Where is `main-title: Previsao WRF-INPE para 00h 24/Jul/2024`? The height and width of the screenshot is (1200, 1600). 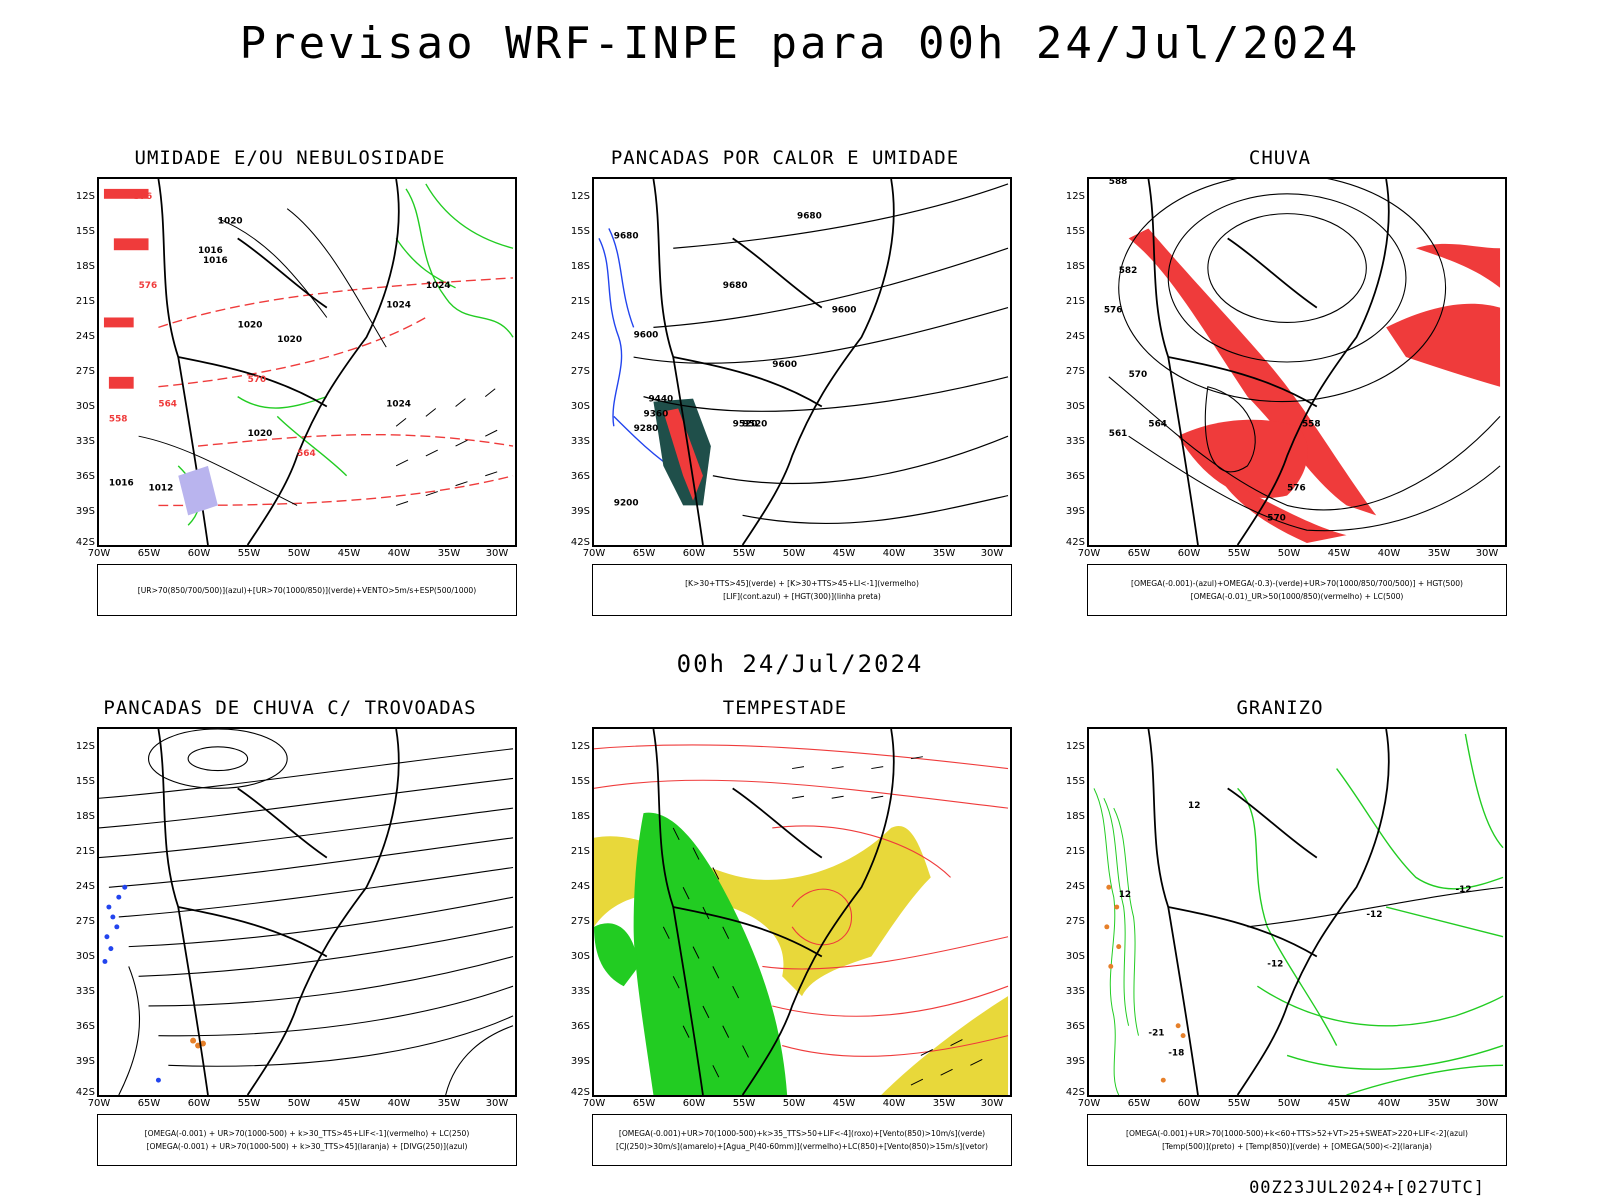 main-title: Previsao WRF-INPE para 00h 24/Jul/2024 is located at coordinates (800, 43).